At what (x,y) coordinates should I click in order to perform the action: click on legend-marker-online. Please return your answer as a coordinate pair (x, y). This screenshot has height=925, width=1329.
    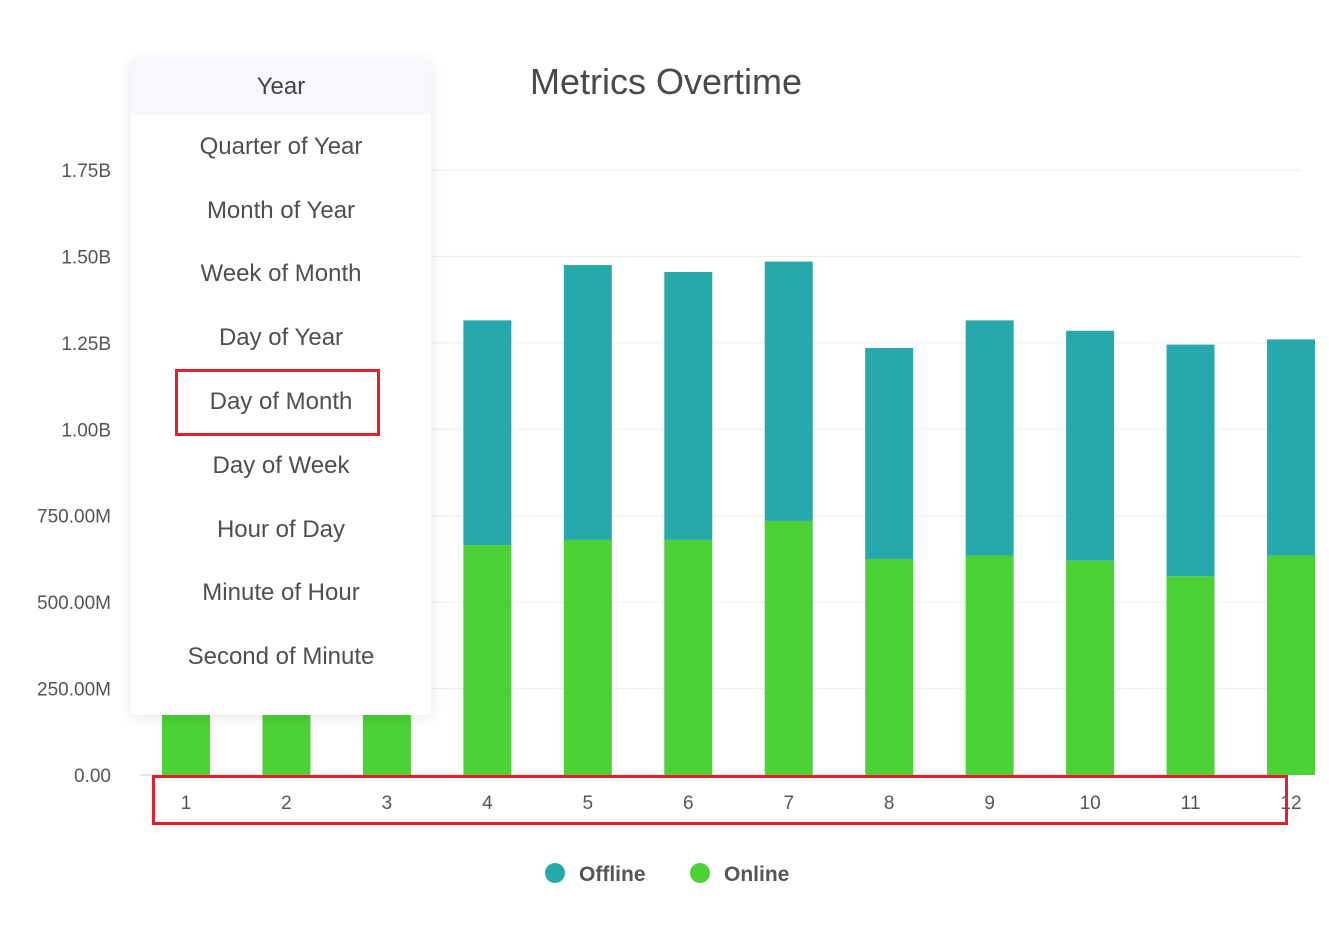
    Looking at the image, I should click on (700, 873).